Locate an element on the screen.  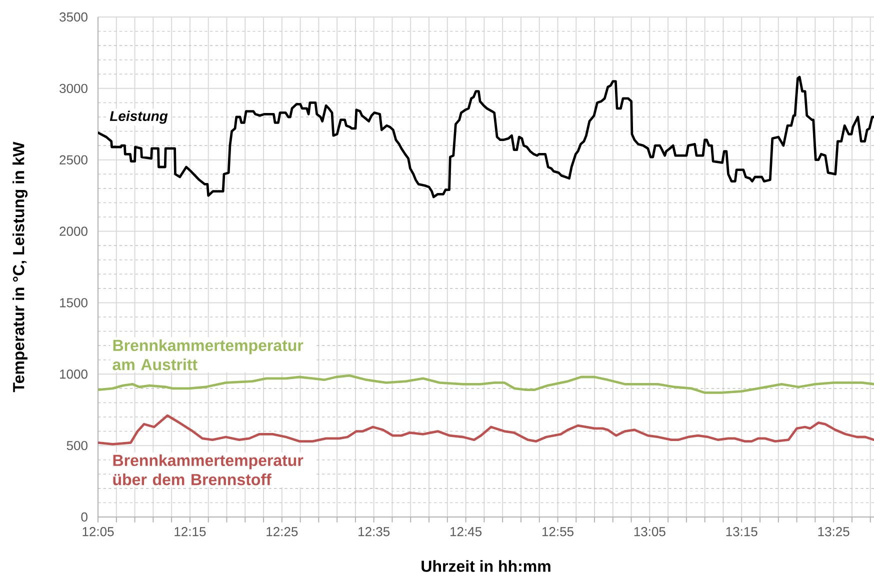
series-label: Brennkammertemperatur über dem Brennstoff is located at coordinates (208, 470).